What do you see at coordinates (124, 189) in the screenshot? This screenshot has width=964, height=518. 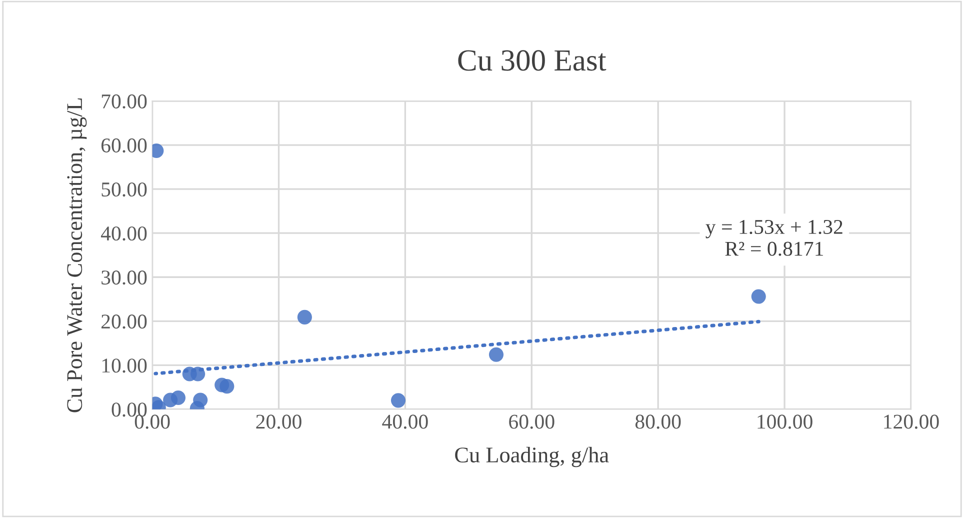 I see `y-tick-label: 50.00` at bounding box center [124, 189].